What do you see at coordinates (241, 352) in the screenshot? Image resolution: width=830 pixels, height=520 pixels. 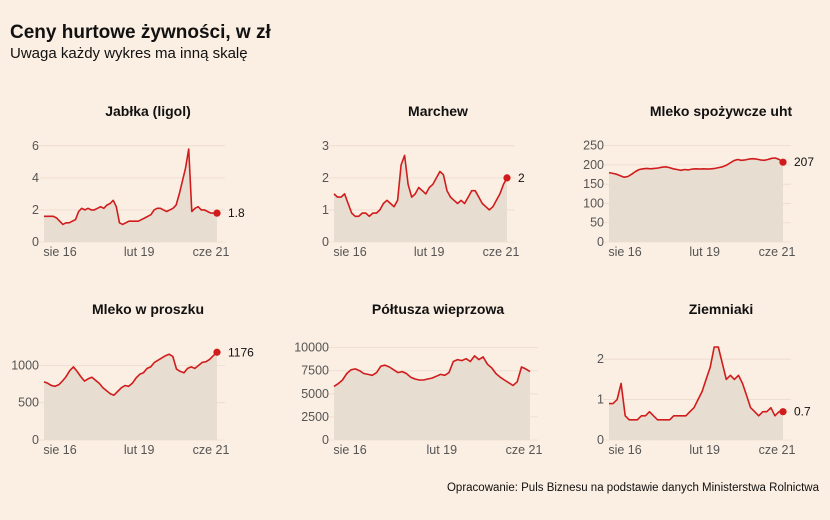 I see `last-value-label: 1176` at bounding box center [241, 352].